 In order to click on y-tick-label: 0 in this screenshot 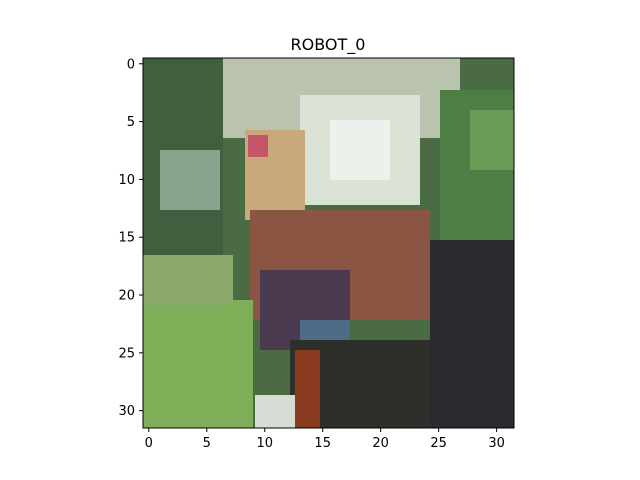, I will do `click(131, 64)`.